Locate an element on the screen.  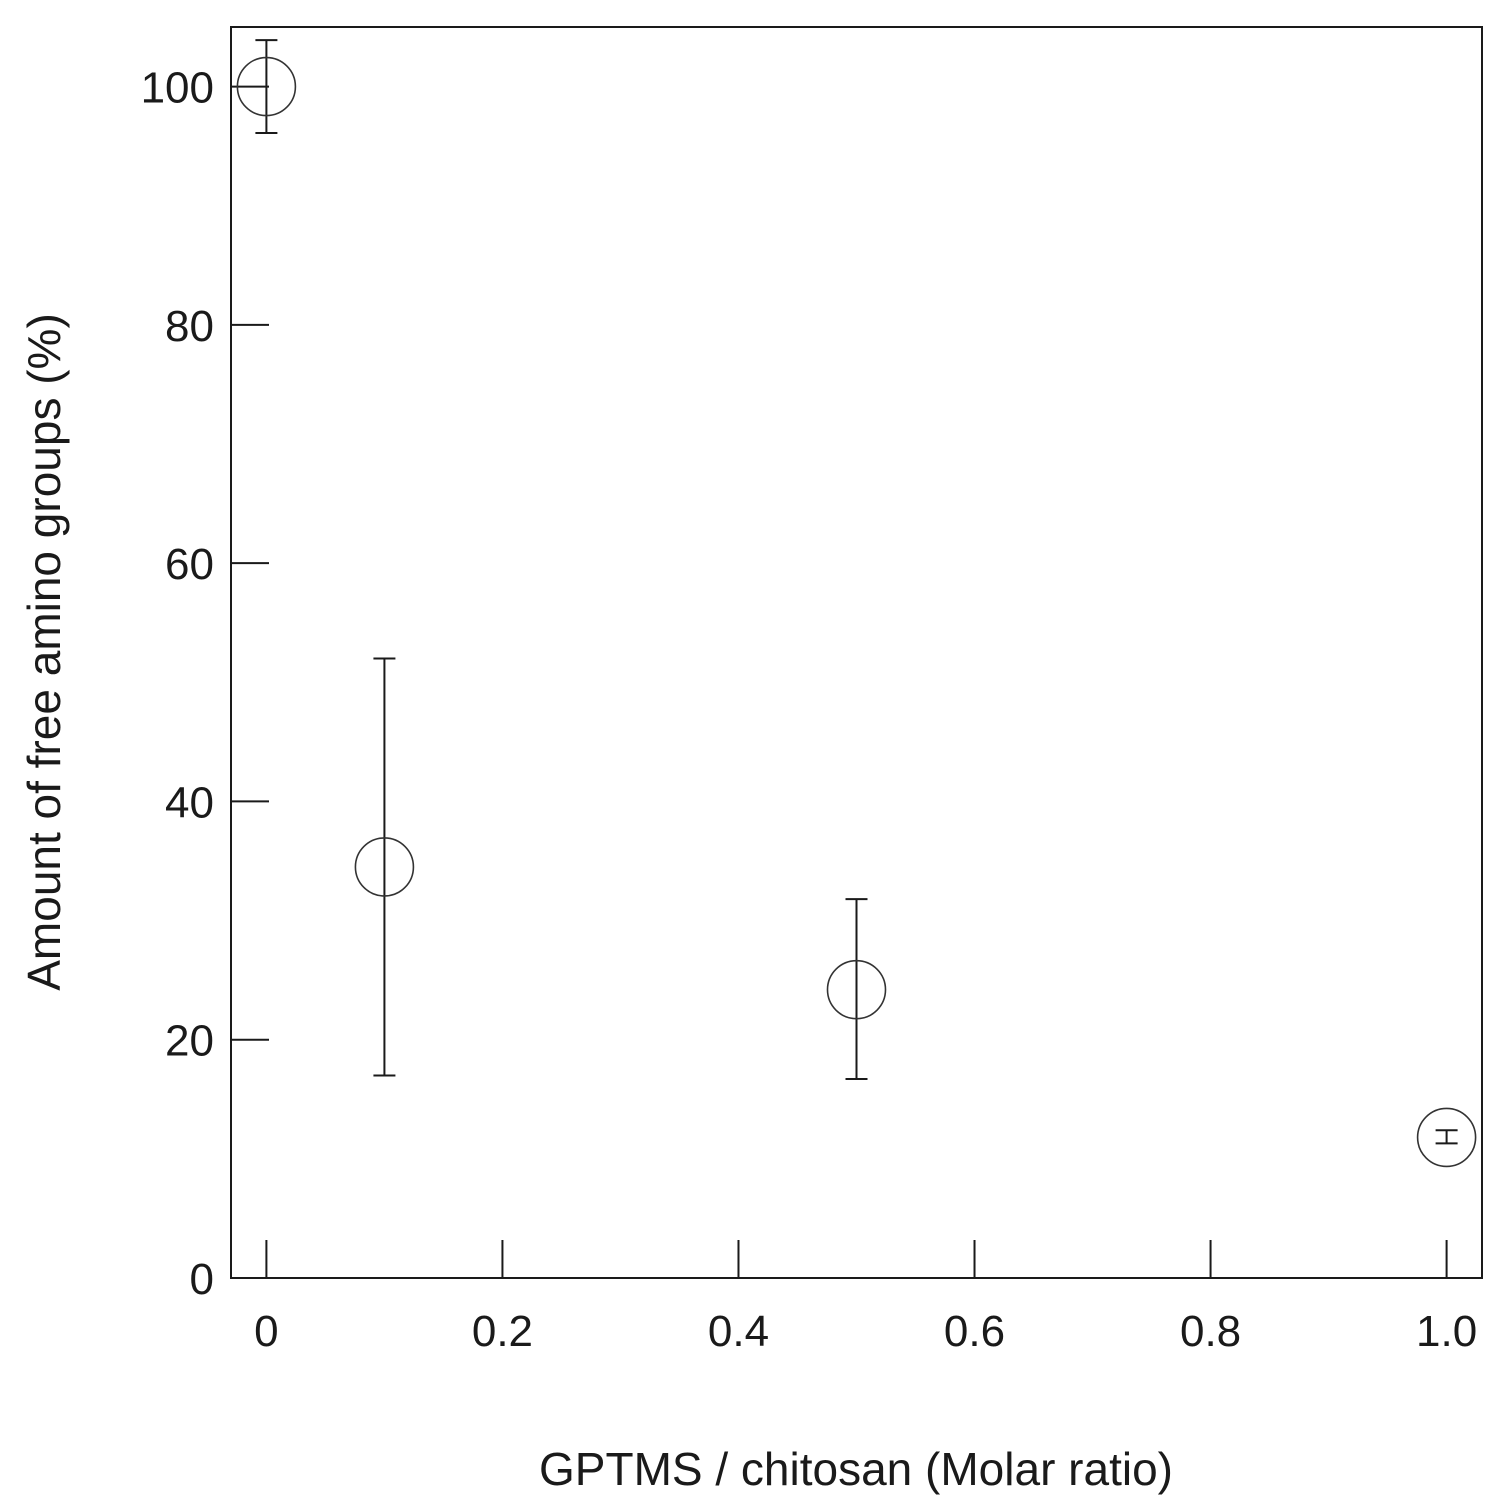
x-axis-label: GPTMS / chitosan (Molar ratio) is located at coordinates (856, 1469).